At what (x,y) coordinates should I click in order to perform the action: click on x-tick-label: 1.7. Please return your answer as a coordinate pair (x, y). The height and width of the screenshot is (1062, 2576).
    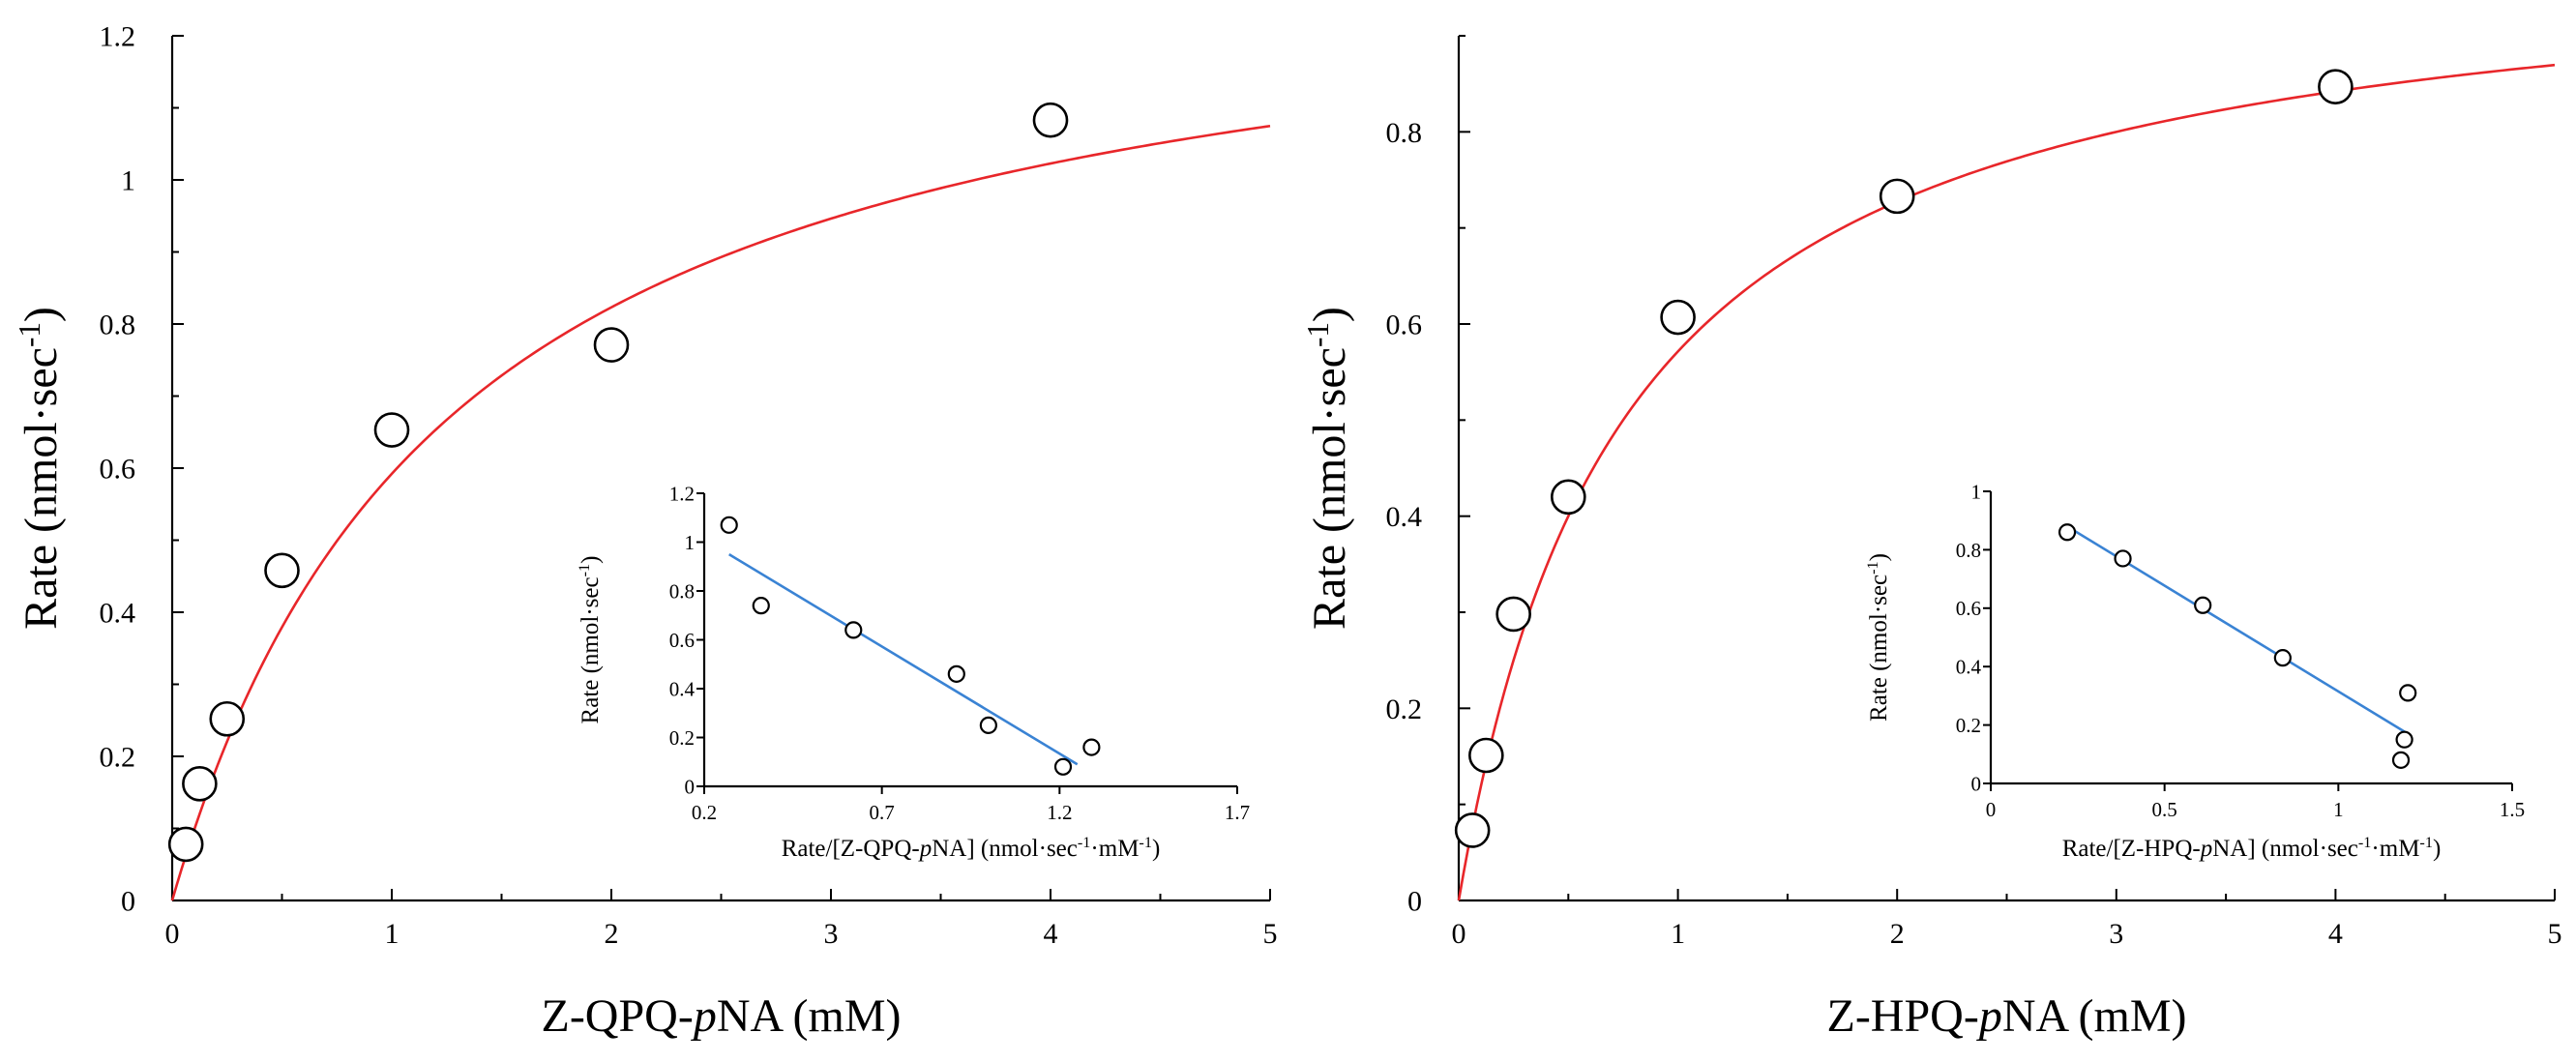
    Looking at the image, I should click on (1237, 812).